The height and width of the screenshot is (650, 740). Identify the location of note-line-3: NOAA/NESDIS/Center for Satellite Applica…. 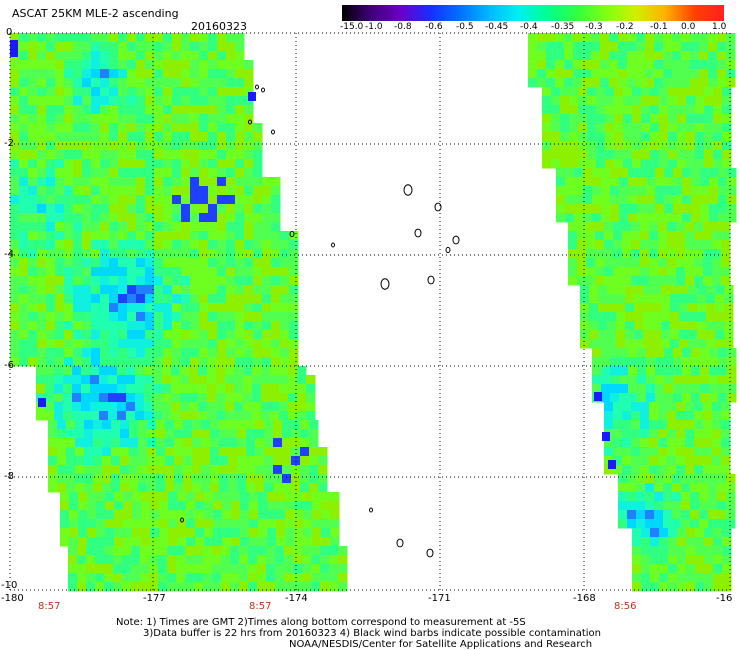
(441, 644).